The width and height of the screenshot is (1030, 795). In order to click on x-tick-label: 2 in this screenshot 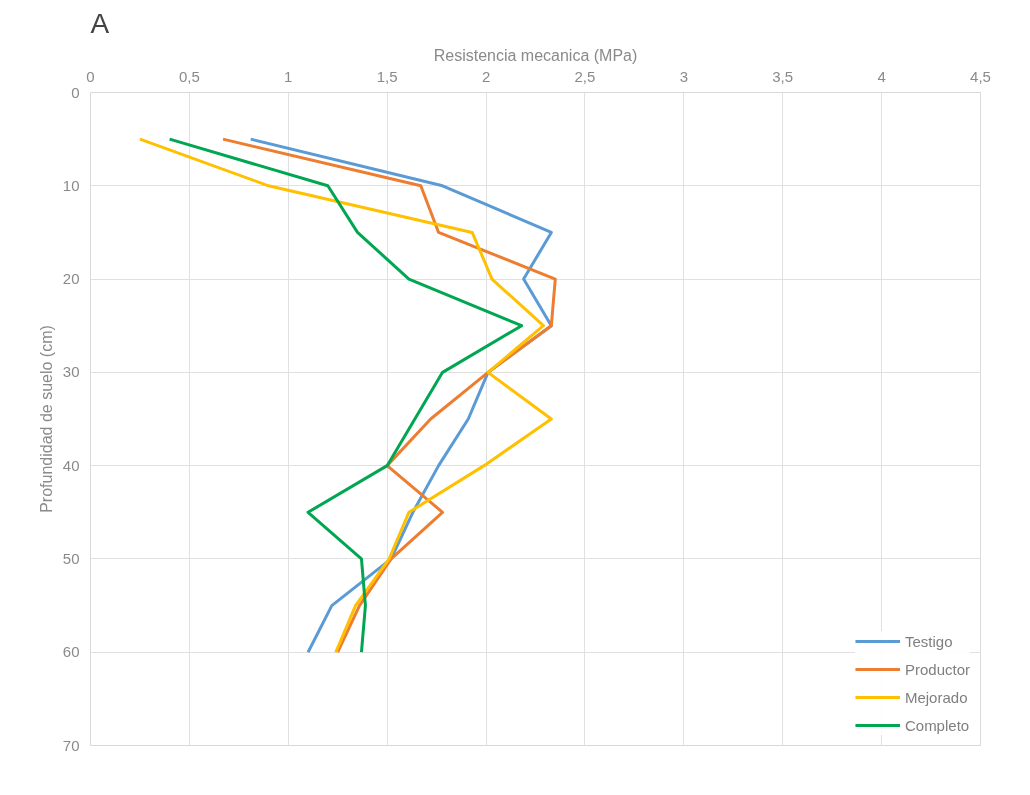, I will do `click(486, 76)`.